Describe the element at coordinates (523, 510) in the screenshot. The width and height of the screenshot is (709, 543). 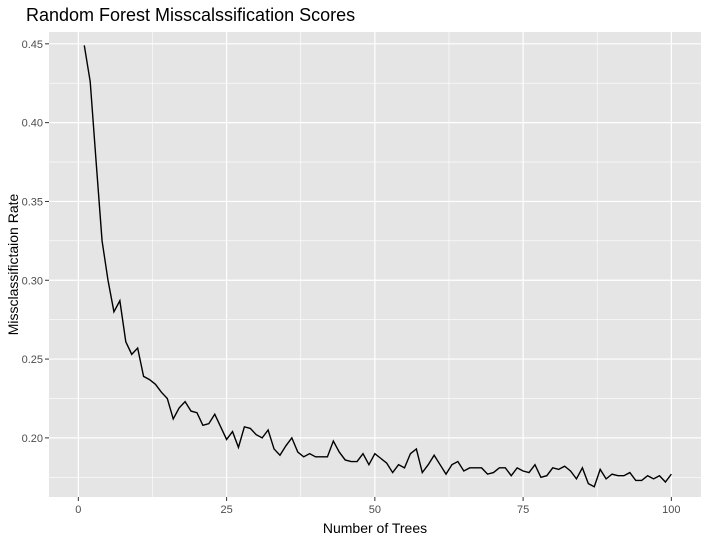
I see `x-tick-label: 75` at that location.